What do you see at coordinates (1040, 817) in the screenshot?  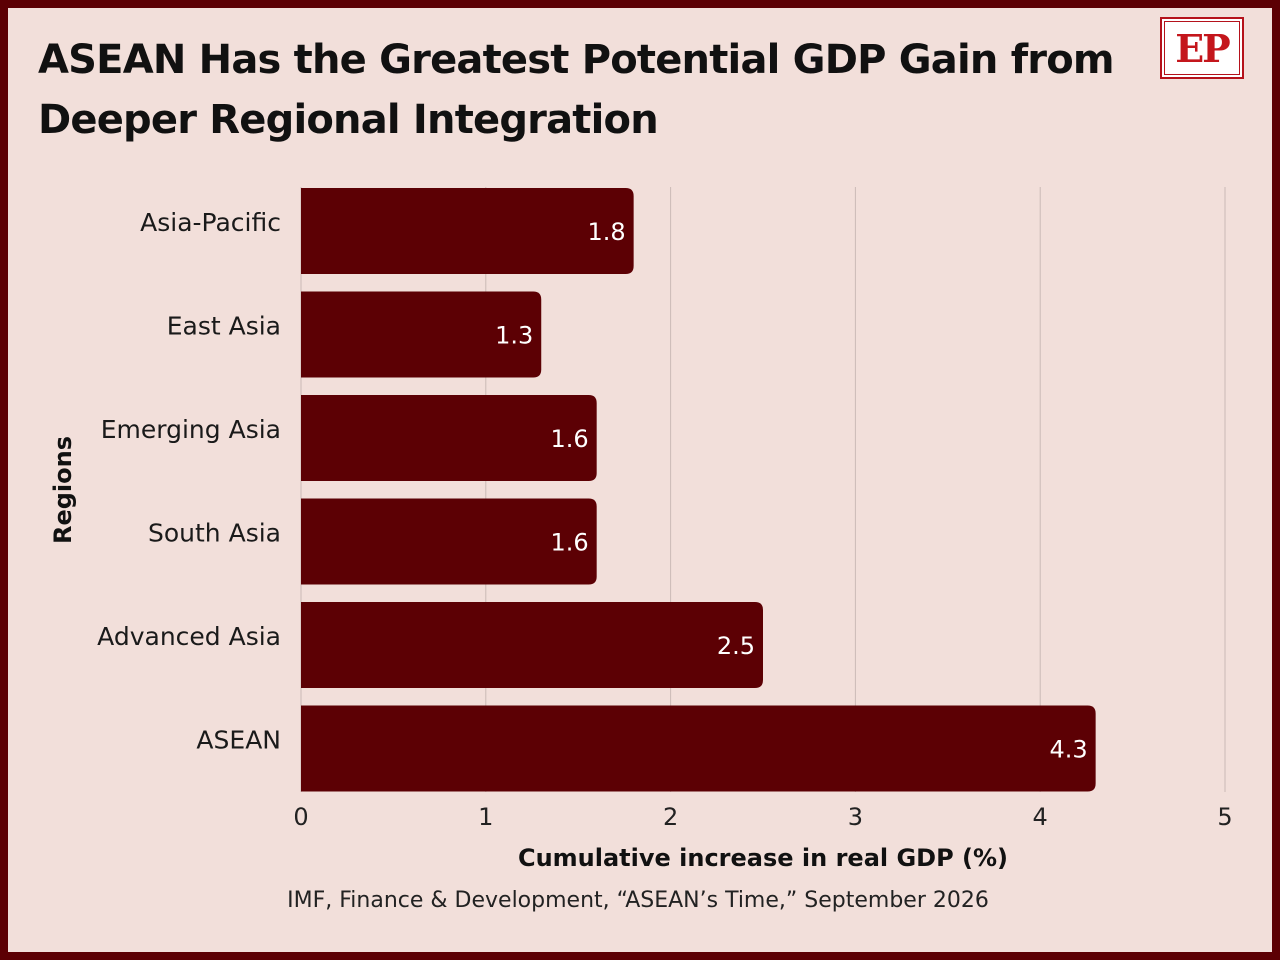 I see `x-tick-label: 4` at bounding box center [1040, 817].